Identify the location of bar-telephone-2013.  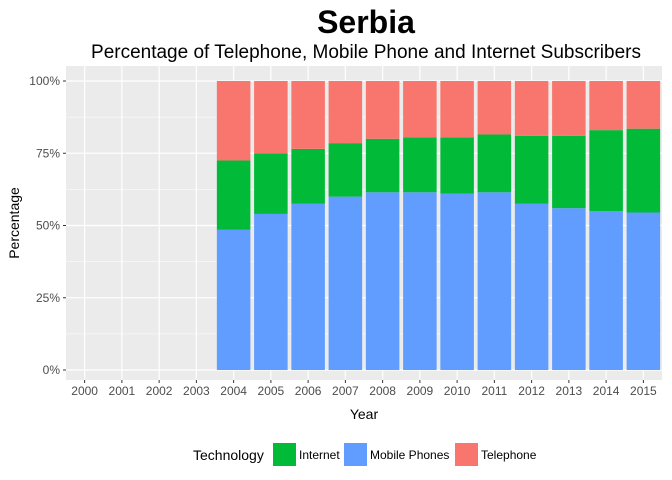
(569, 108).